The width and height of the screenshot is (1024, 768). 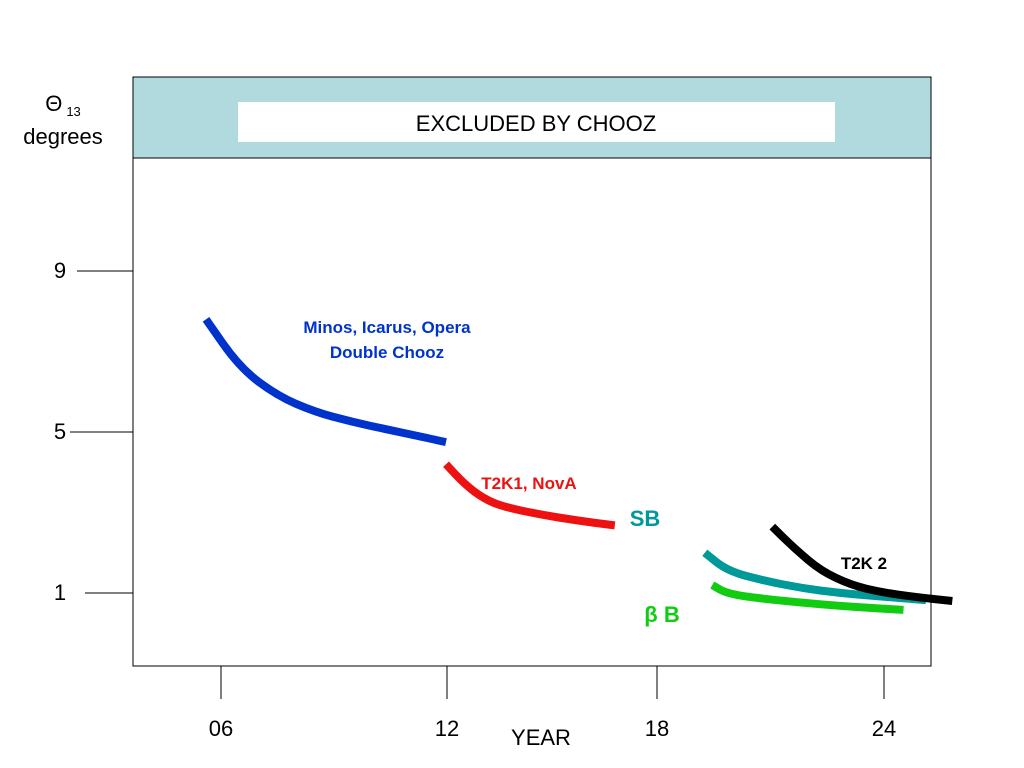 What do you see at coordinates (552, 703) in the screenshot?
I see `x-ticks: 06 12 18 24` at bounding box center [552, 703].